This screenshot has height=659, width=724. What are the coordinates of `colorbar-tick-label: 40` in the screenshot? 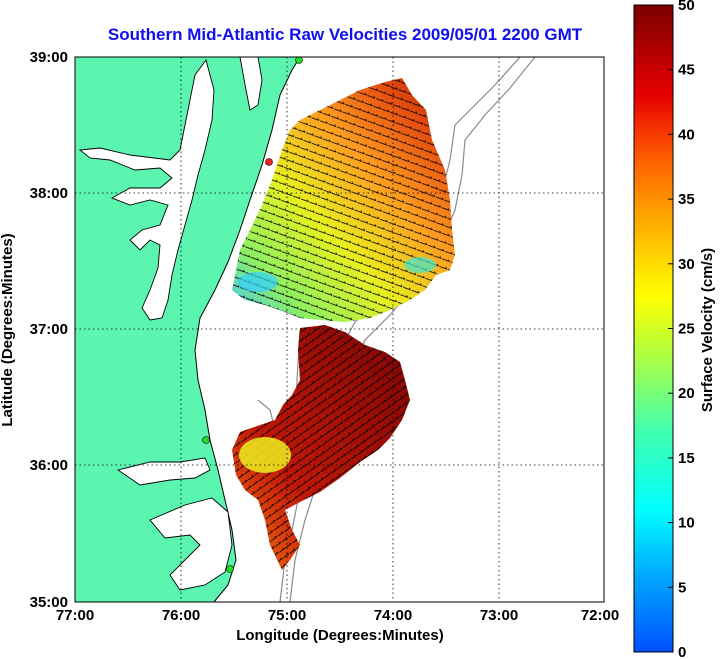 It's located at (686, 134).